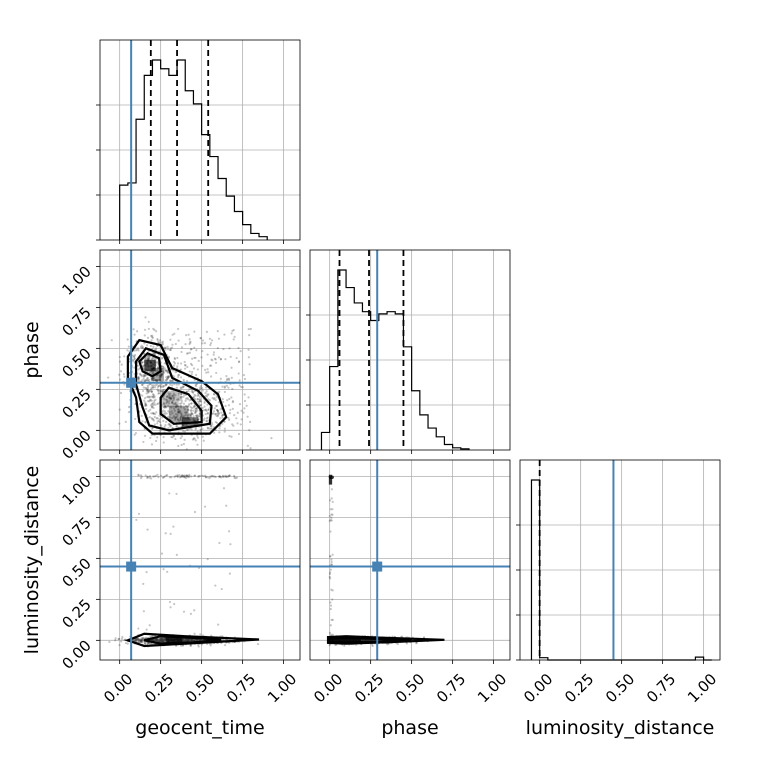  What do you see at coordinates (702, 688) in the screenshot?
I see `x-tick-label: 1.00` at bounding box center [702, 688].